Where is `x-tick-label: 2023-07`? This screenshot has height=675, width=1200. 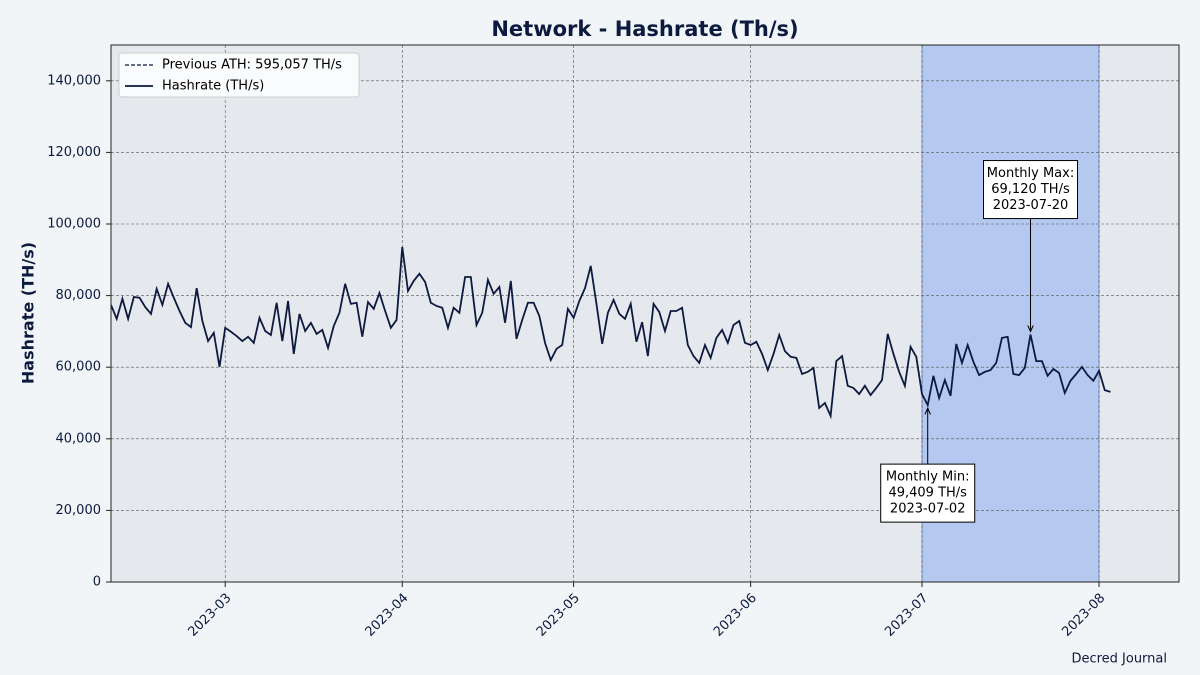 x-tick-label: 2023-07 is located at coordinates (906, 615).